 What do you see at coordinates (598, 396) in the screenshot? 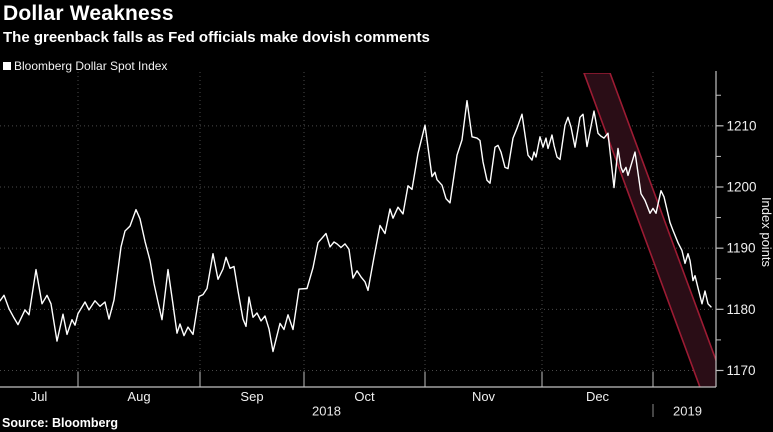
I see `x-tick-label: Dec` at bounding box center [598, 396].